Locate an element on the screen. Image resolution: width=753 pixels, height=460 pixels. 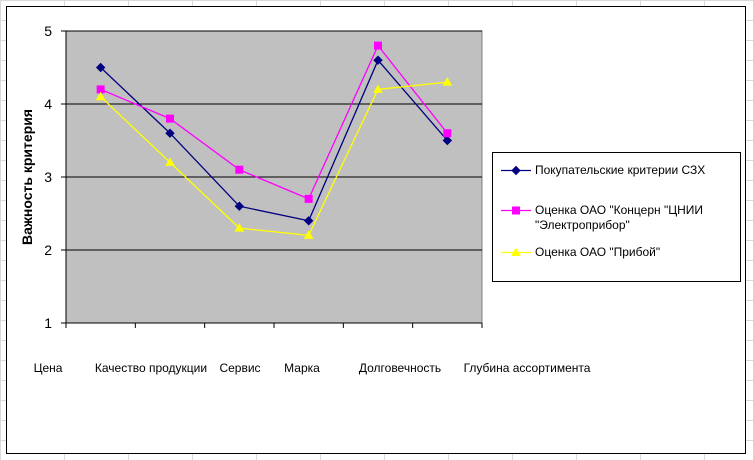
category-label: Долговечность is located at coordinates (400, 368).